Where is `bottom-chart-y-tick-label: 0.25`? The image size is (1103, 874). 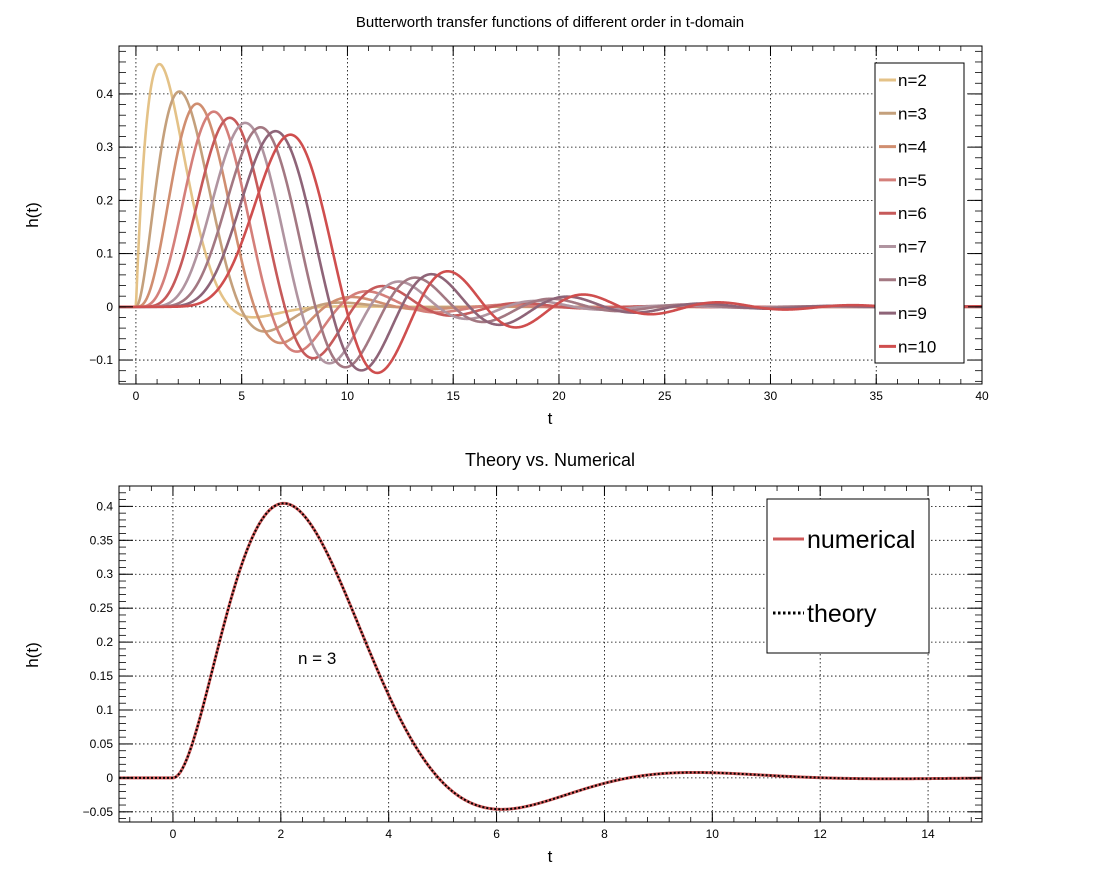 bottom-chart-y-tick-label: 0.25 is located at coordinates (102, 608).